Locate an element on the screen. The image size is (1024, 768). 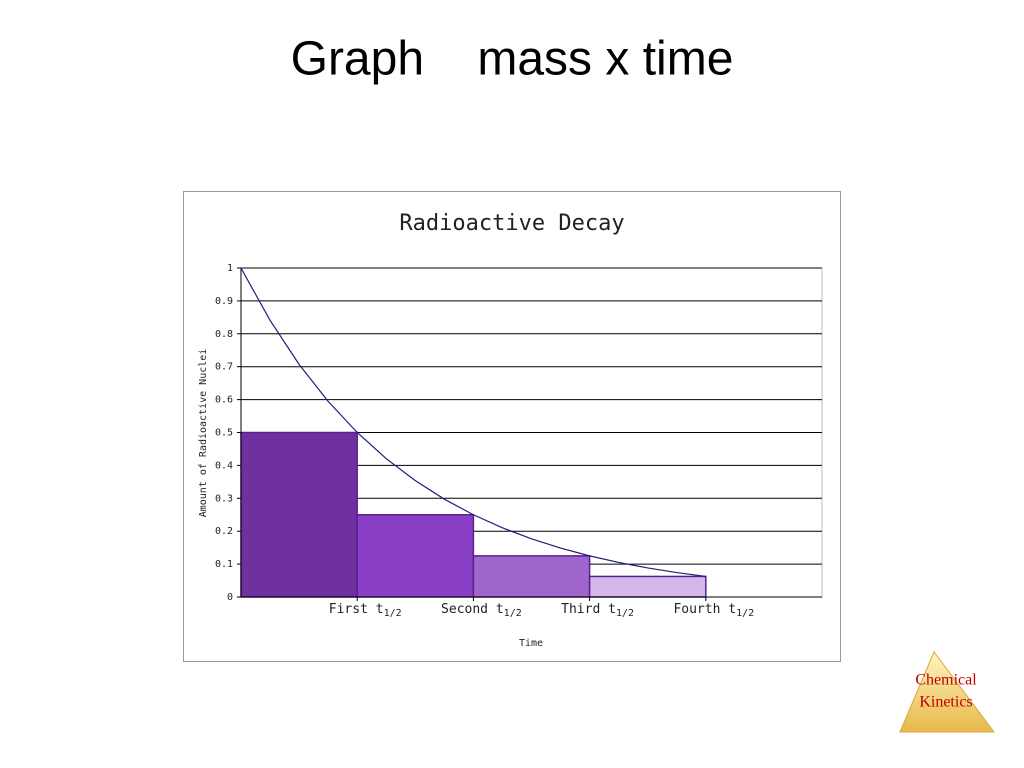
x-tick-label: Third t1/2 is located at coordinates (597, 611).